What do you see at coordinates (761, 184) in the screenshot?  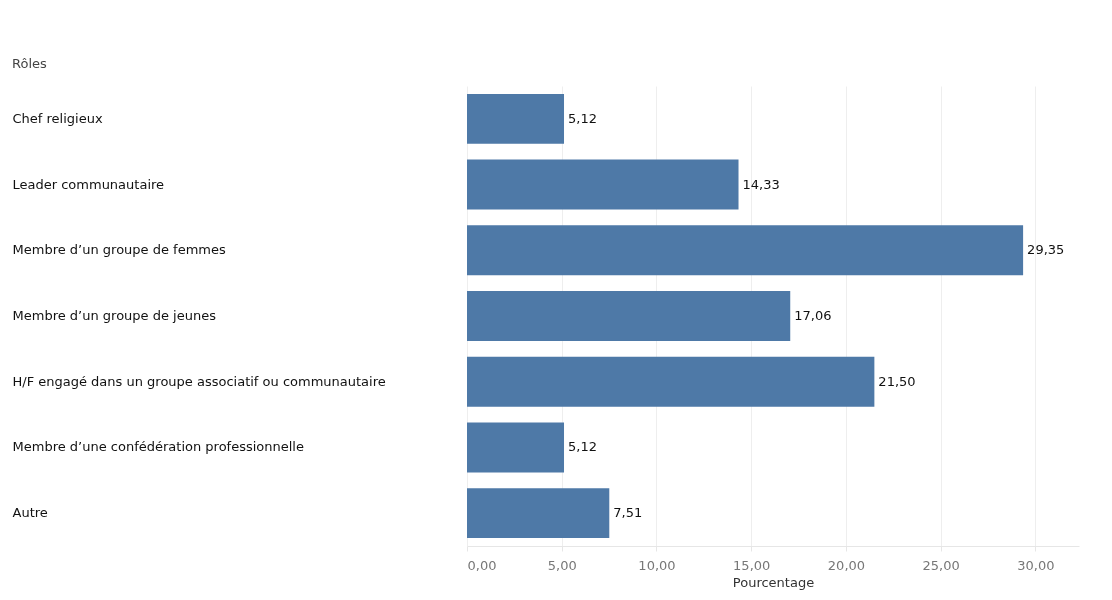 I see `data-label: 14,33` at bounding box center [761, 184].